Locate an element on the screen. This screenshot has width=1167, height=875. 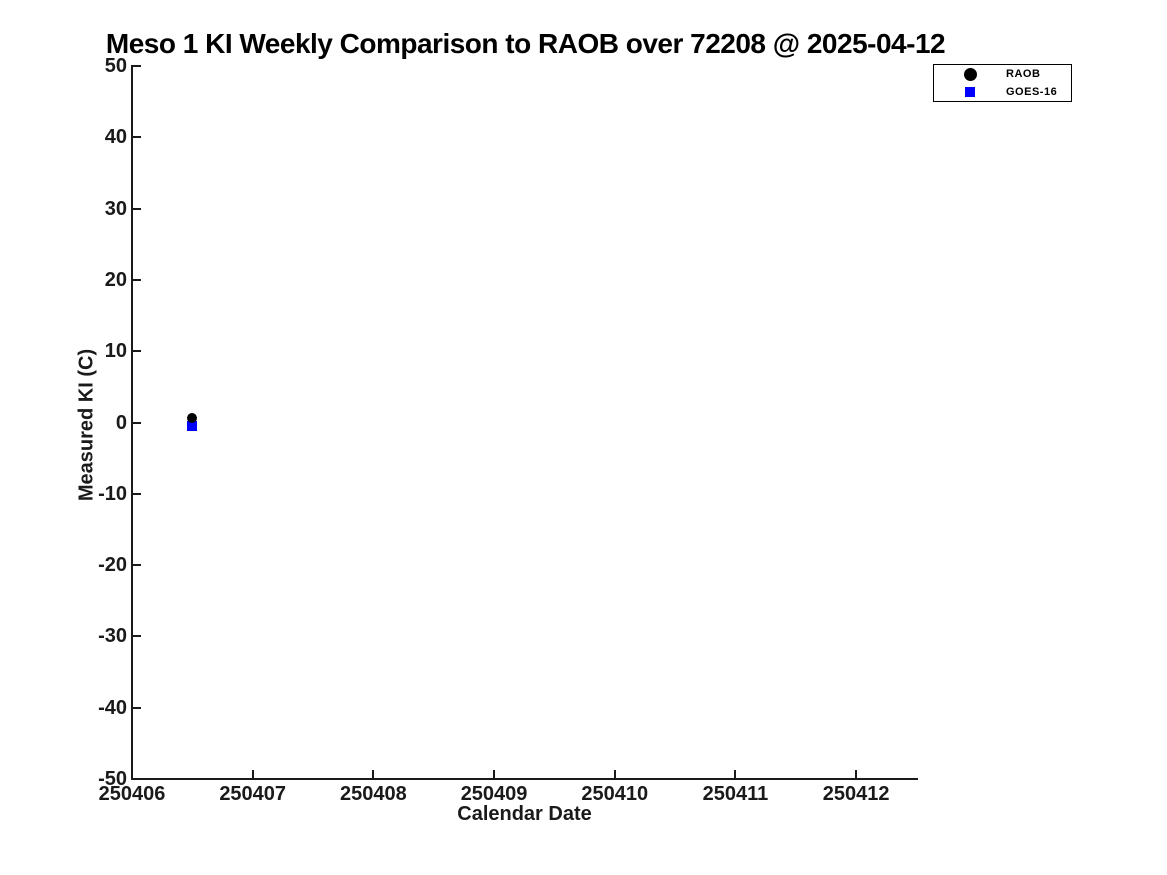
y-tick-label: -50 is located at coordinates (112, 779).